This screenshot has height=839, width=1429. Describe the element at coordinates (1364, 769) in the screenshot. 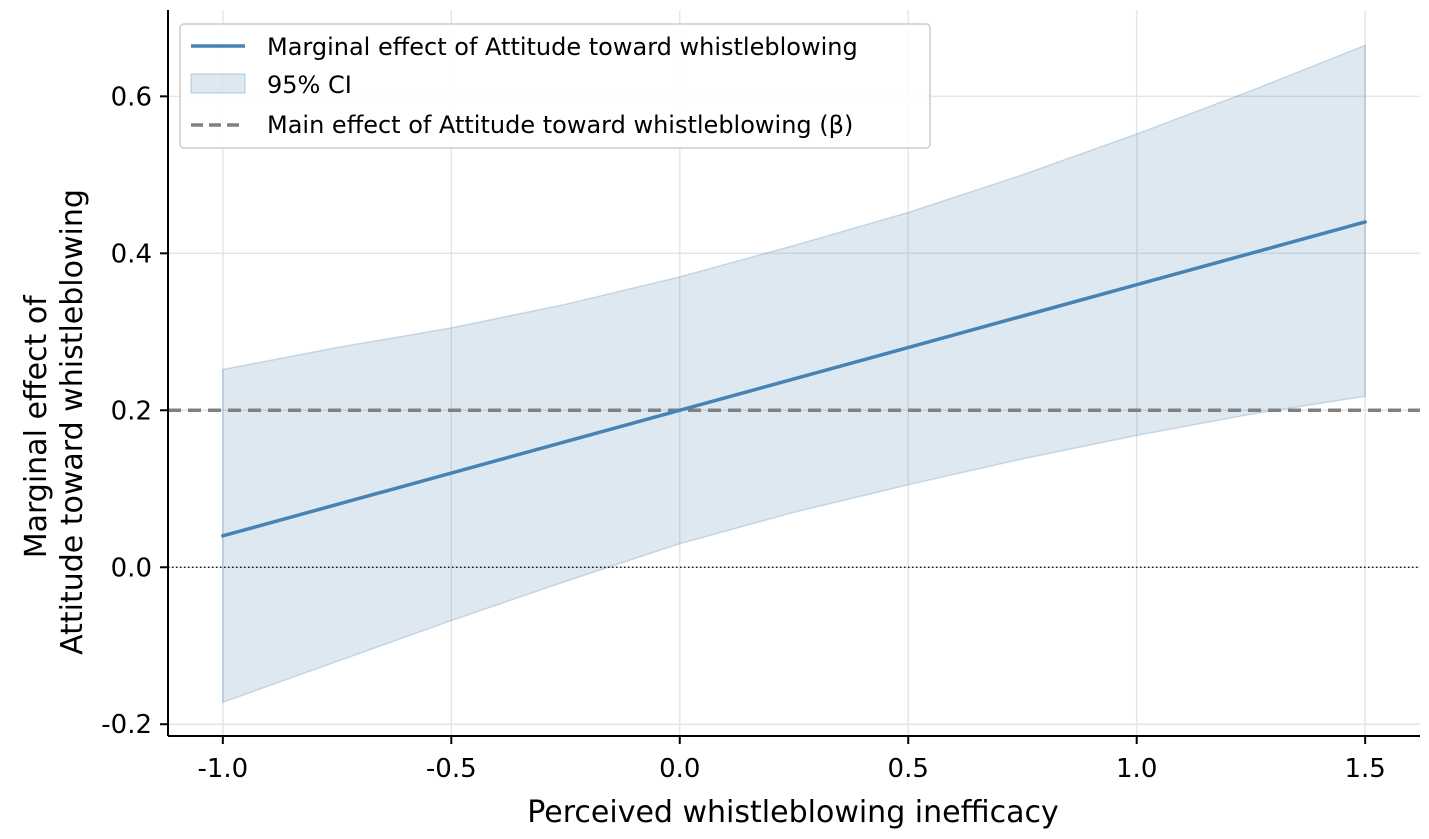

I see `x-tick-label: 1.5` at that location.